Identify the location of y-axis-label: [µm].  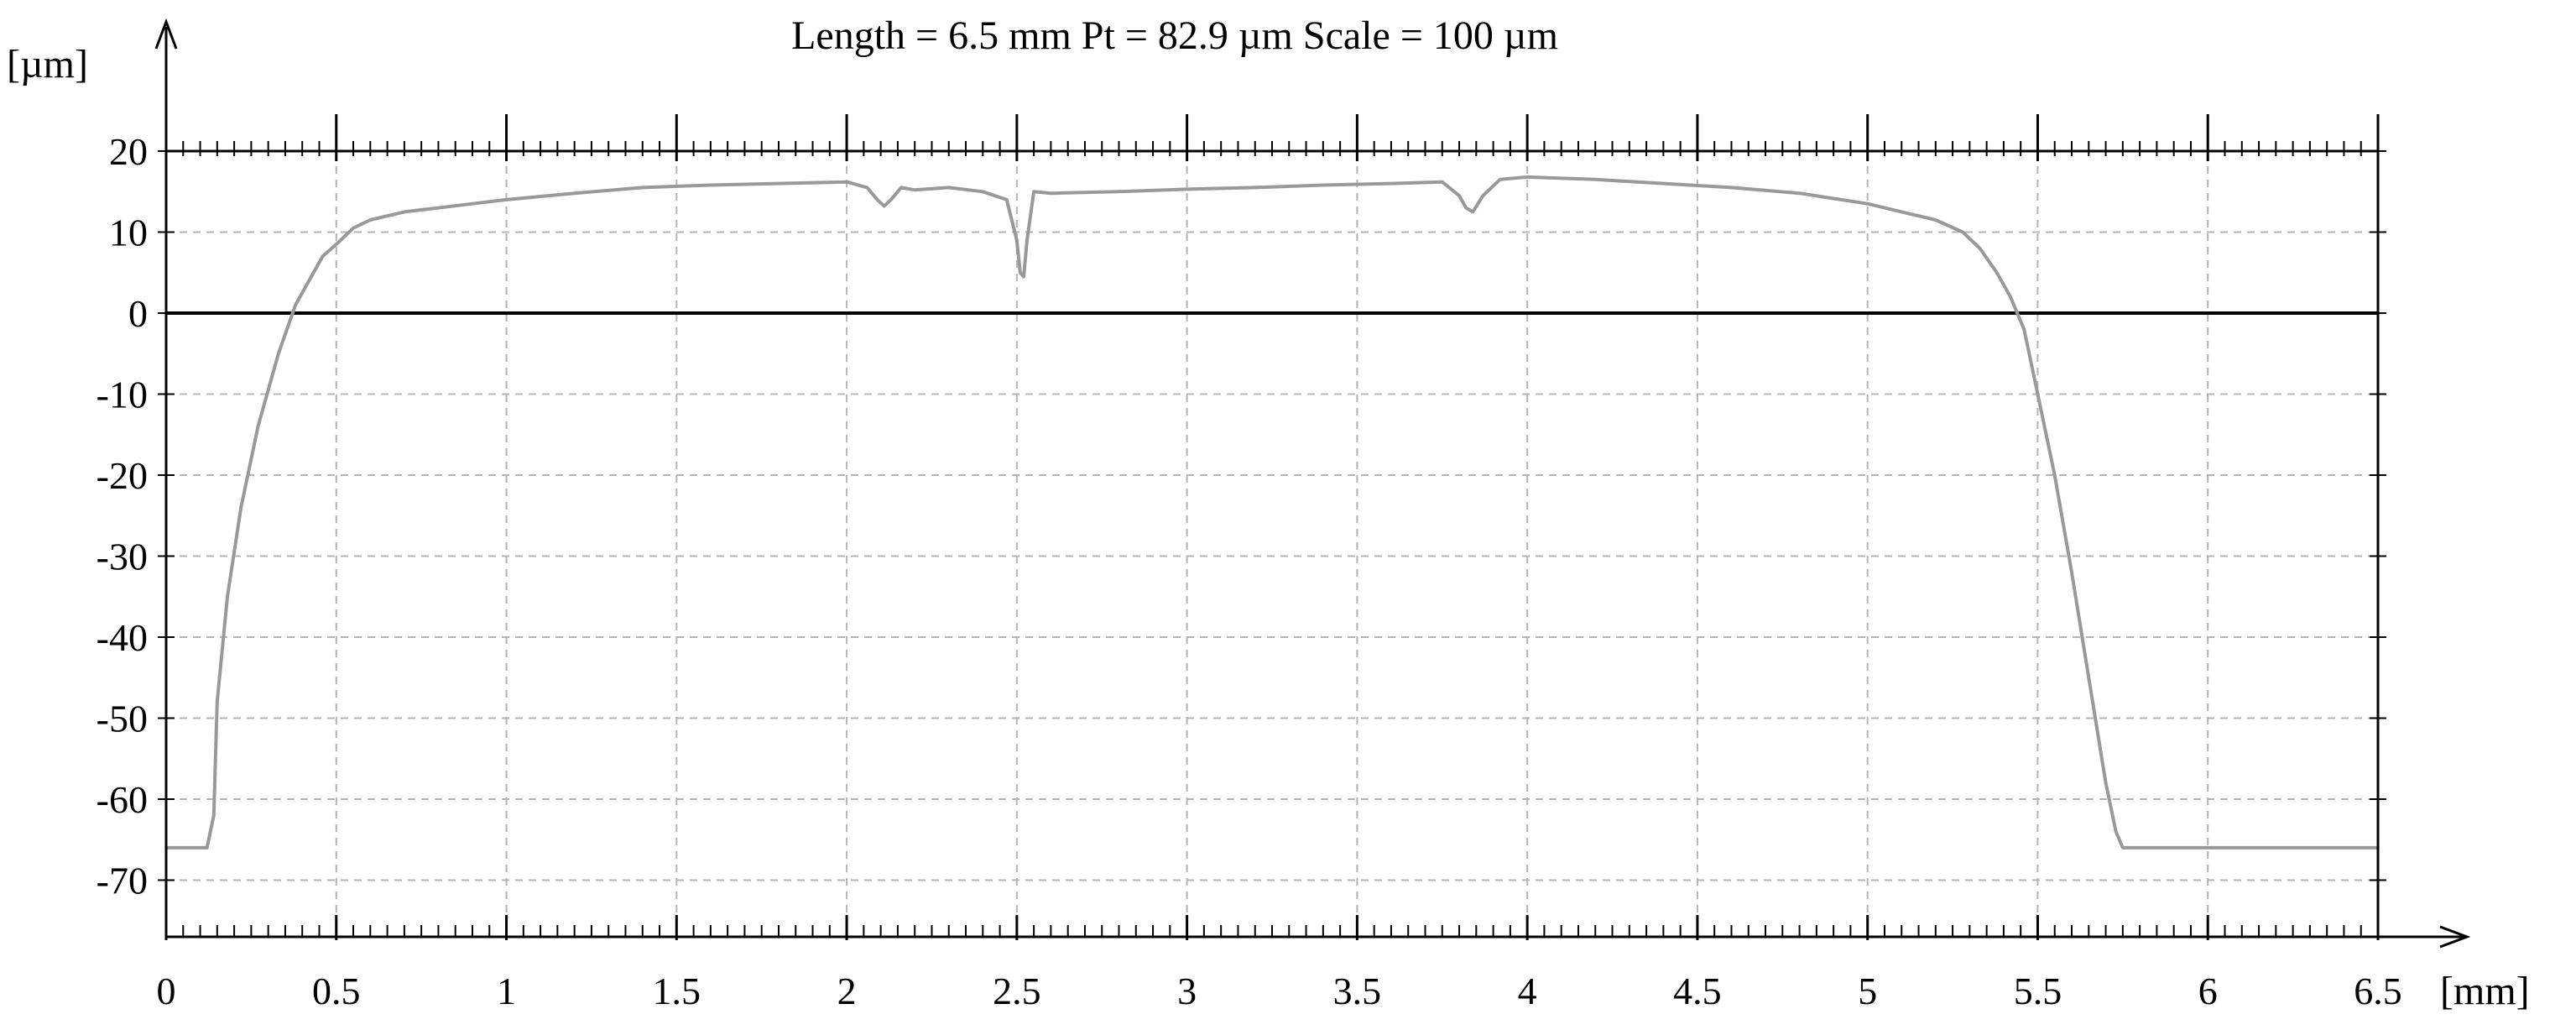
(47, 64).